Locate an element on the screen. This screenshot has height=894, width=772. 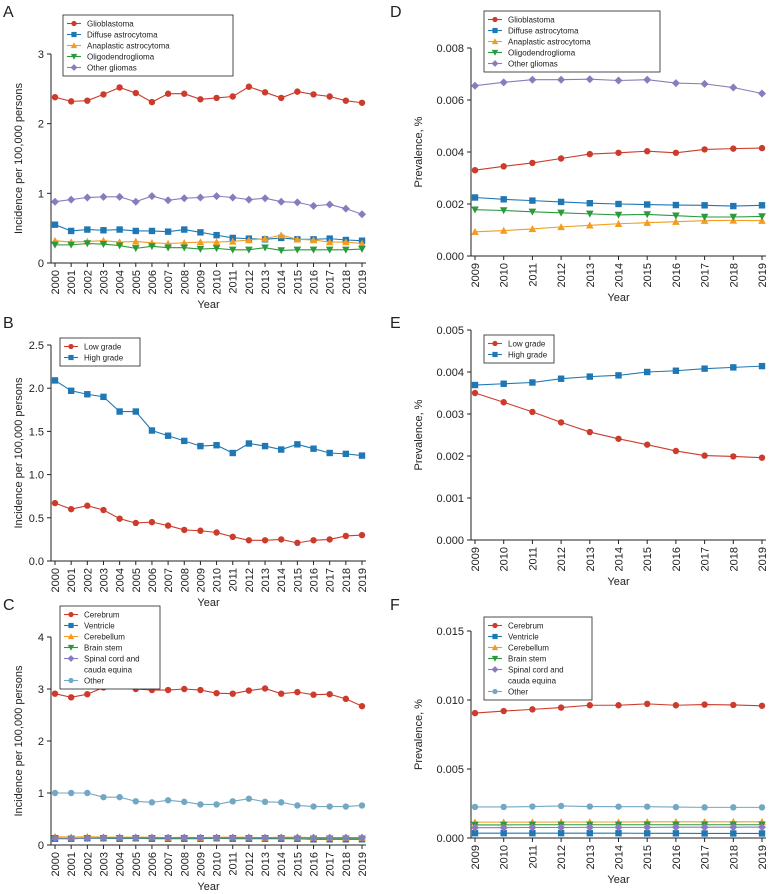
y-axis-title: Prevalence, % is located at coordinates (419, 434).